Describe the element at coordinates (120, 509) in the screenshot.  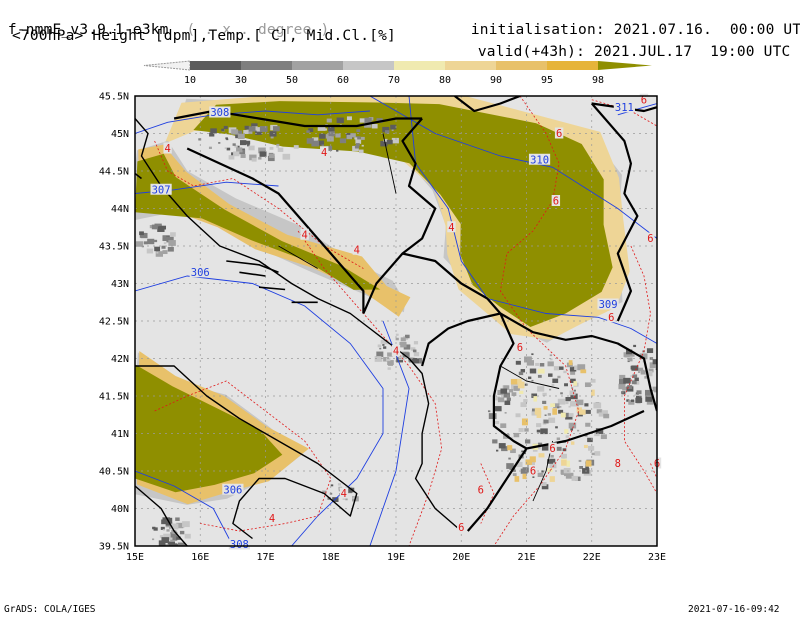
I see `latitude-label: 40N` at that location.